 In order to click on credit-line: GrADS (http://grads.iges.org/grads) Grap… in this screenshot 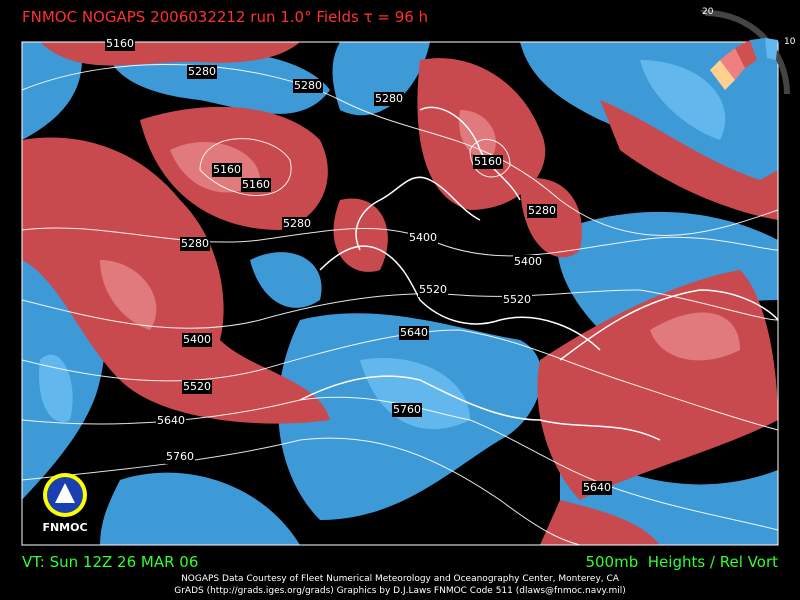, I will do `click(399, 591)`.